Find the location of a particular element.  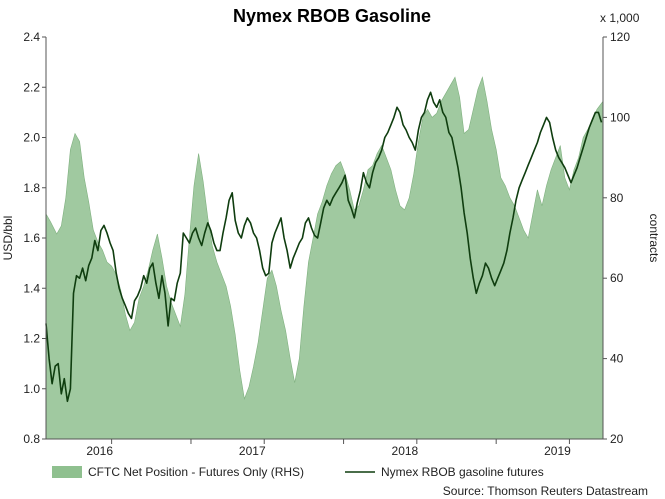

legend-item-cftc: CFTC Net Position - Futures Only (RHS) is located at coordinates (178, 472).